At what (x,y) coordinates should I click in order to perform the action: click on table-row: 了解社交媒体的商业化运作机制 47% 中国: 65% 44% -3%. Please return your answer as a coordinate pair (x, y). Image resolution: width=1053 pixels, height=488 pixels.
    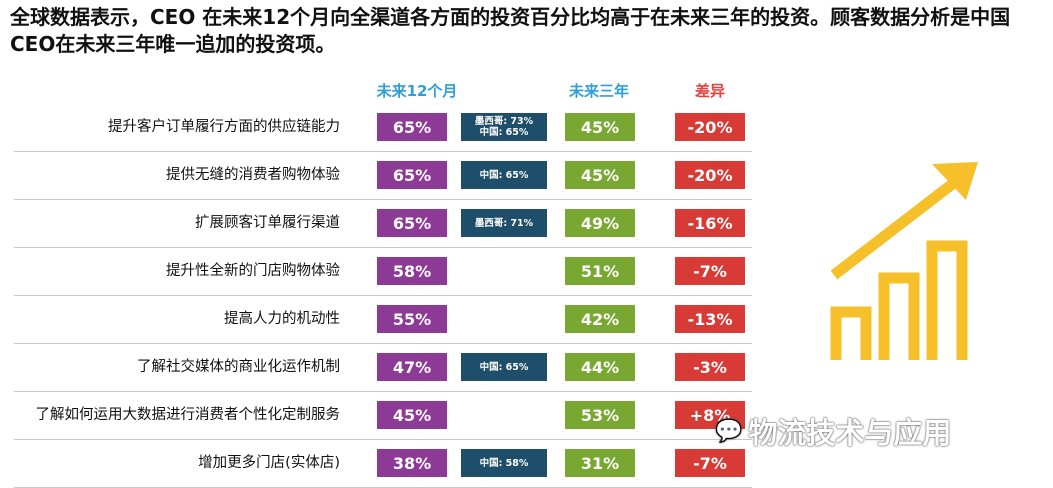
    Looking at the image, I should click on (383, 367).